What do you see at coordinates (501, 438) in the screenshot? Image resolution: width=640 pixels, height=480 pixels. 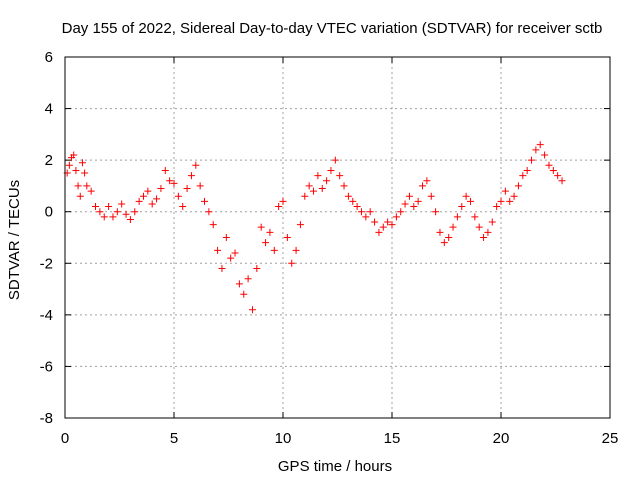 I see `x-tick-label: 20` at bounding box center [501, 438].